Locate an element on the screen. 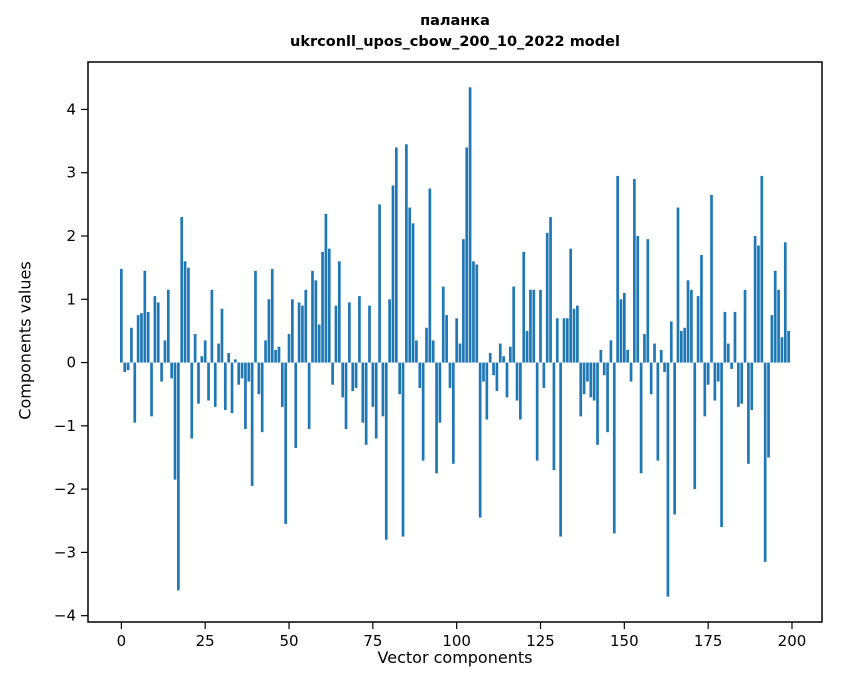 The image size is (847, 696). chart-title-word: паланка is located at coordinates (455, 21).